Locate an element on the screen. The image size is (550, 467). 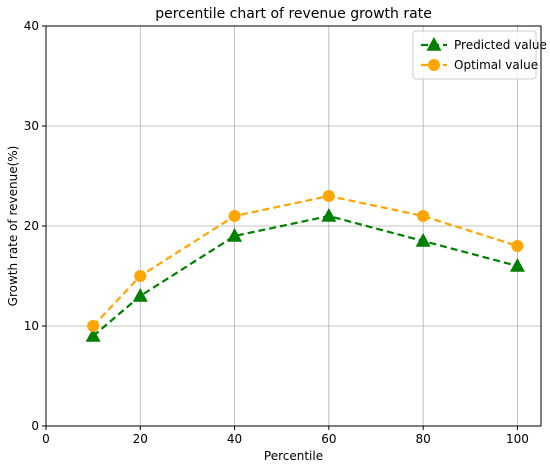
legend-box is located at coordinates (474, 55).